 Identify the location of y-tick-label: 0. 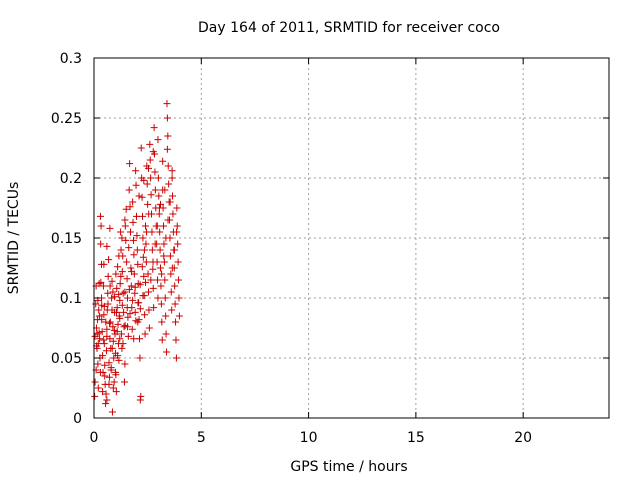
(77, 419).